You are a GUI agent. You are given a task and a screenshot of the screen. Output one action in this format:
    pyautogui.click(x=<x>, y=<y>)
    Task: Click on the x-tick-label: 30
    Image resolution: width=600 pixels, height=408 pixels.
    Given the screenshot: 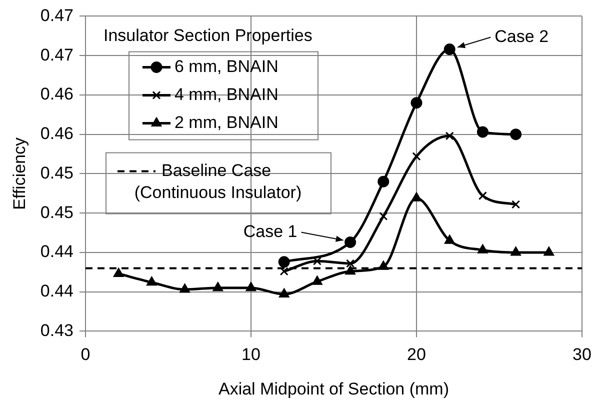 What is the action you would take?
    pyautogui.click(x=582, y=354)
    